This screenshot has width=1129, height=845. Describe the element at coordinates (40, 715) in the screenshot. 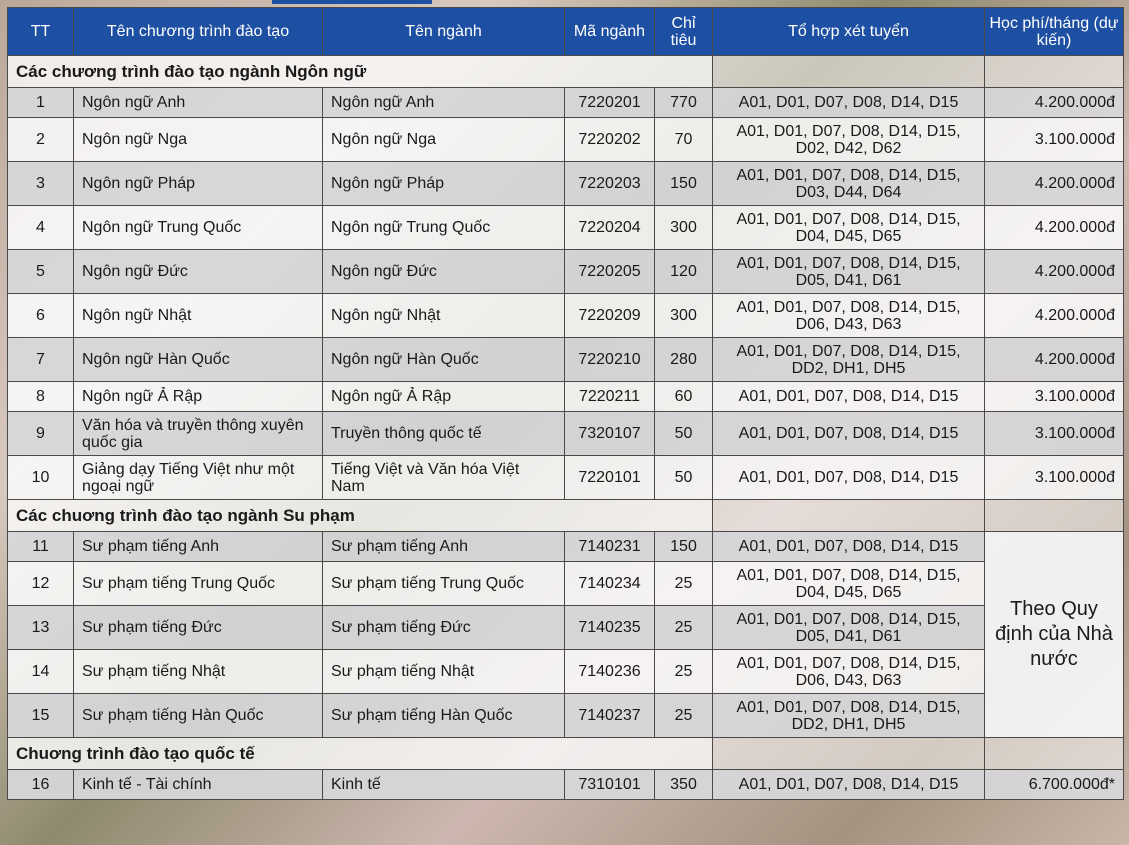

I see `row-number: 15` at that location.